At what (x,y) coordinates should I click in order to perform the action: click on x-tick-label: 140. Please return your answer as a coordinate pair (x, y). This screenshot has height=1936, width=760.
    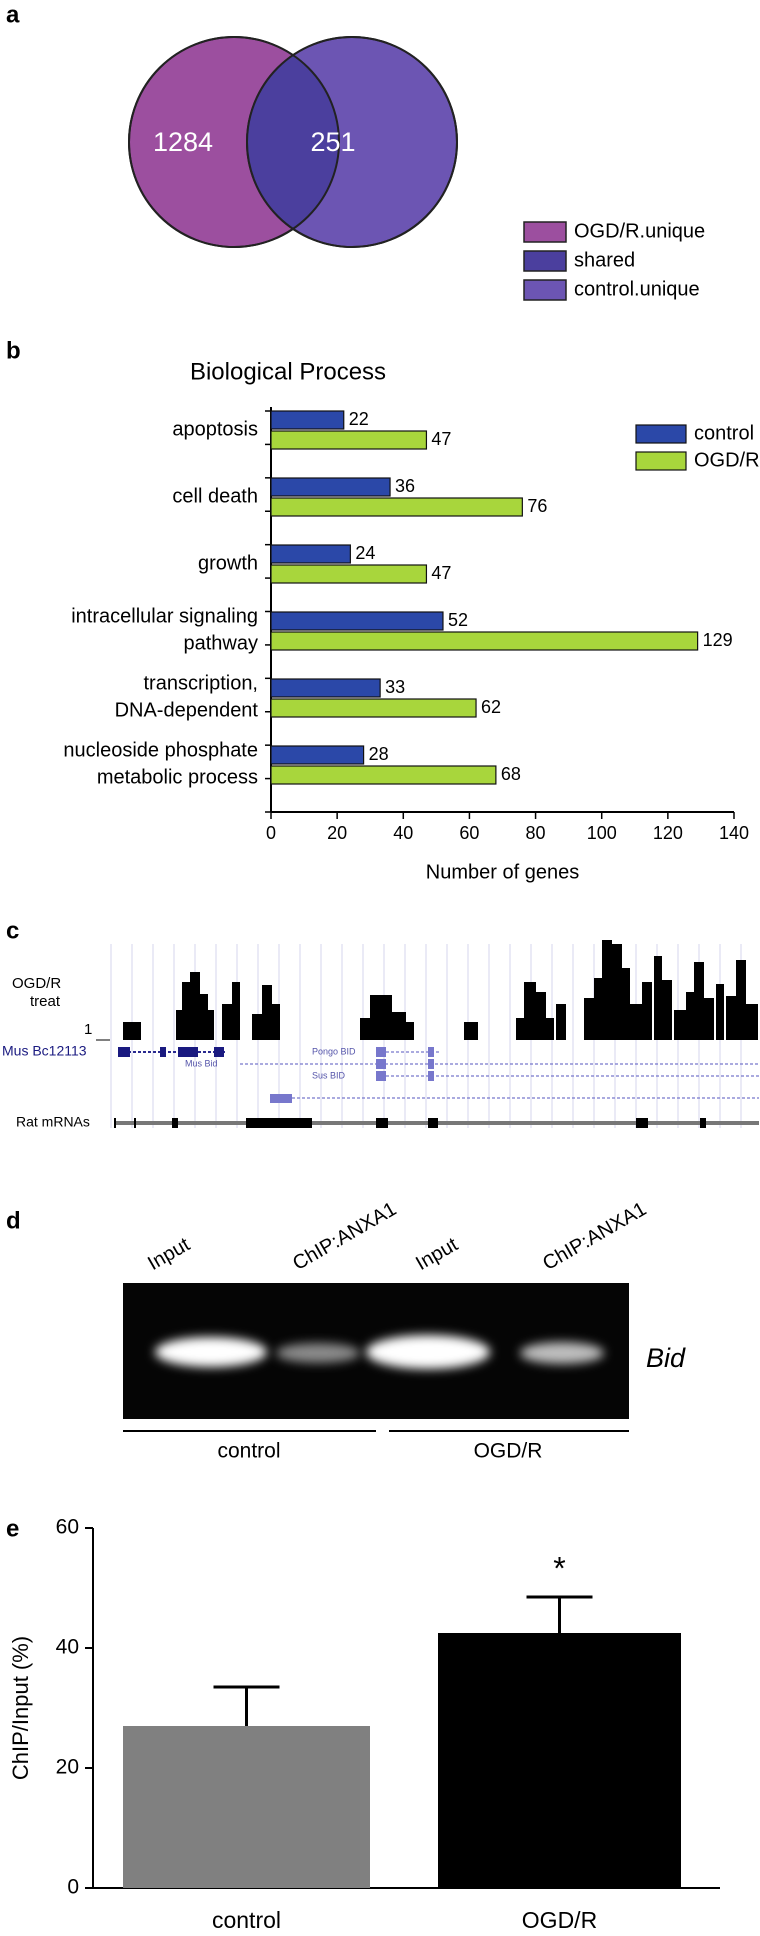
    Looking at the image, I should click on (734, 833).